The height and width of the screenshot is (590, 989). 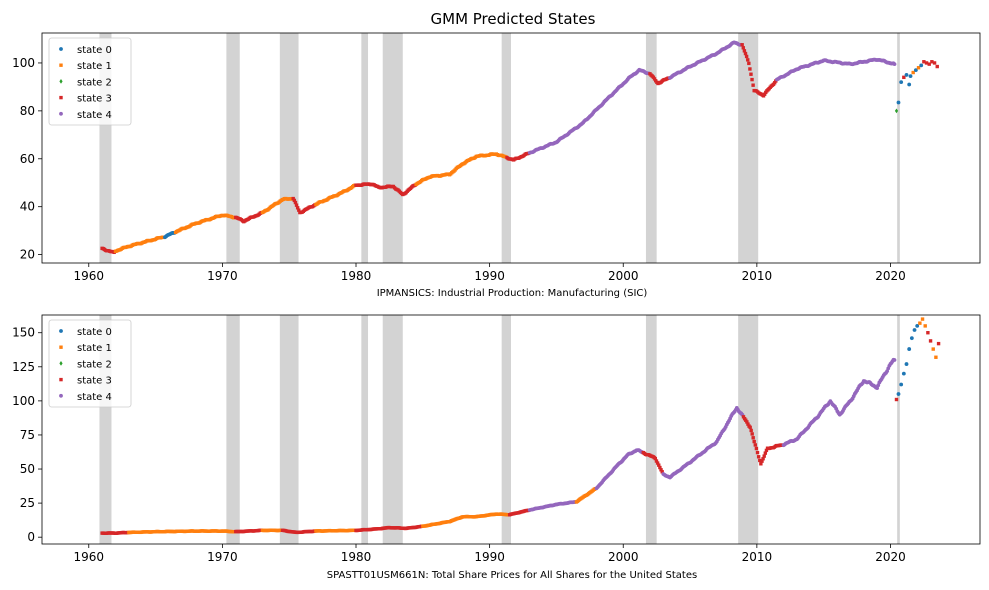 What do you see at coordinates (27, 435) in the screenshot?
I see `y-tick-label: 75` at bounding box center [27, 435].